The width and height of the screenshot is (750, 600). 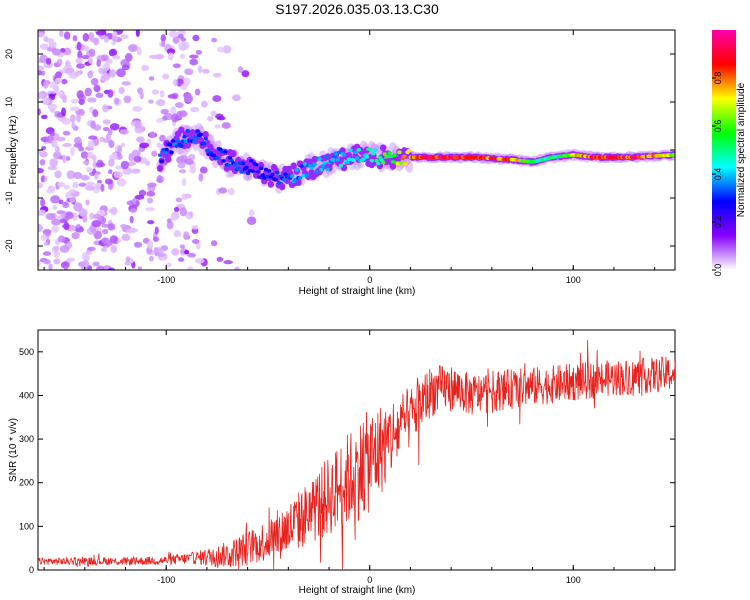 I want to click on colorbar-tick-label: 0.0, so click(x=718, y=270).